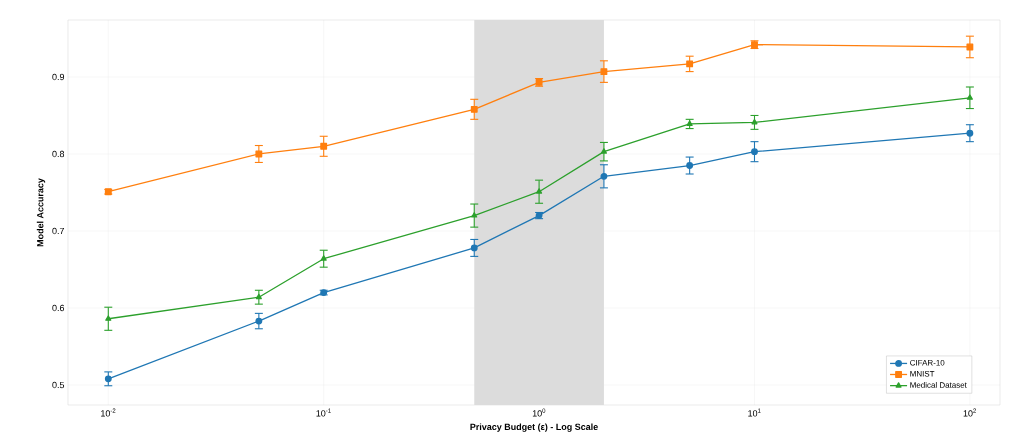 The height and width of the screenshot is (440, 1010). I want to click on y-tick-label: 0.6, so click(58, 308).